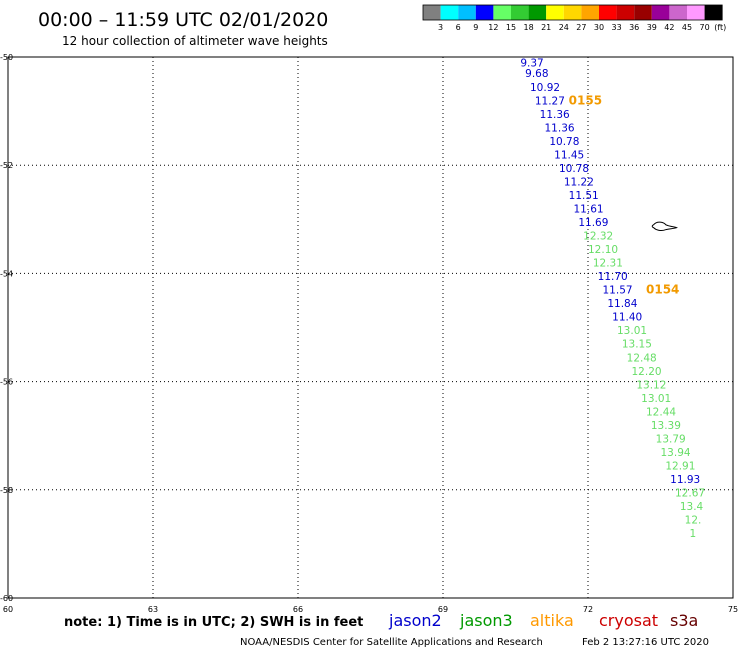 The image size is (740, 650). I want to click on wave-height-label: 11.45, so click(569, 155).